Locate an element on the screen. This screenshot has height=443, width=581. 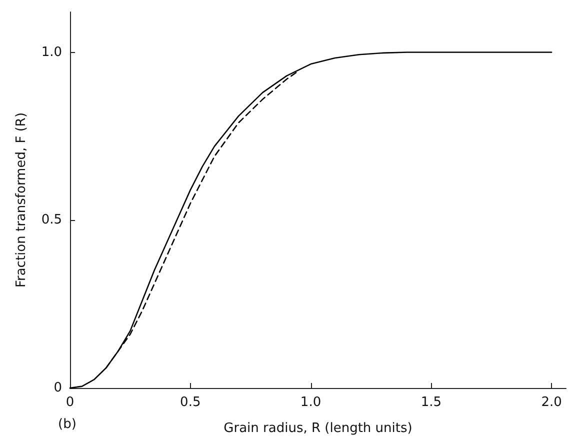
y-tick-label: 0.5 is located at coordinates (51, 220).